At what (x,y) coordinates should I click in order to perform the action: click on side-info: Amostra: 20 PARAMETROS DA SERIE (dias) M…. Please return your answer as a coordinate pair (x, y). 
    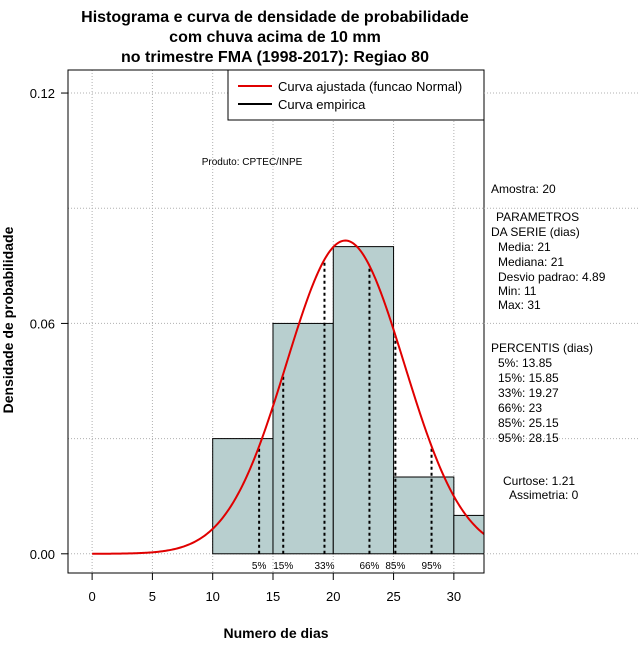
    Looking at the image, I should click on (548, 342).